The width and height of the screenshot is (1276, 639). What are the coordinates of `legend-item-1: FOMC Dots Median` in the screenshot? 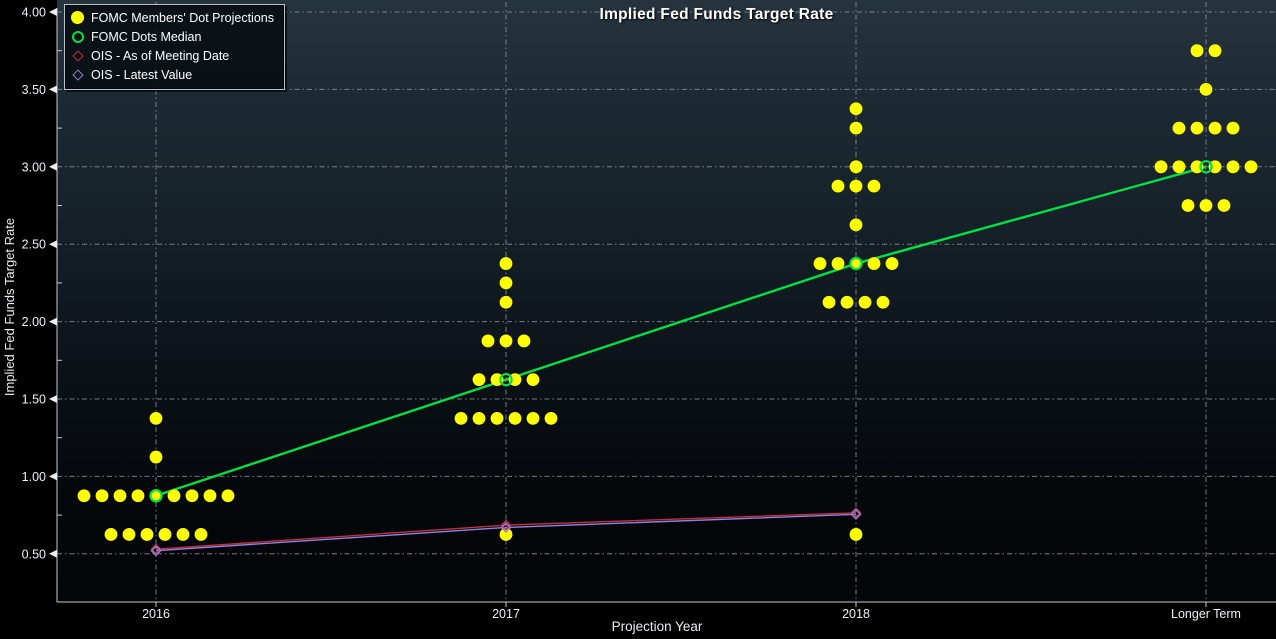 It's located at (172, 36).